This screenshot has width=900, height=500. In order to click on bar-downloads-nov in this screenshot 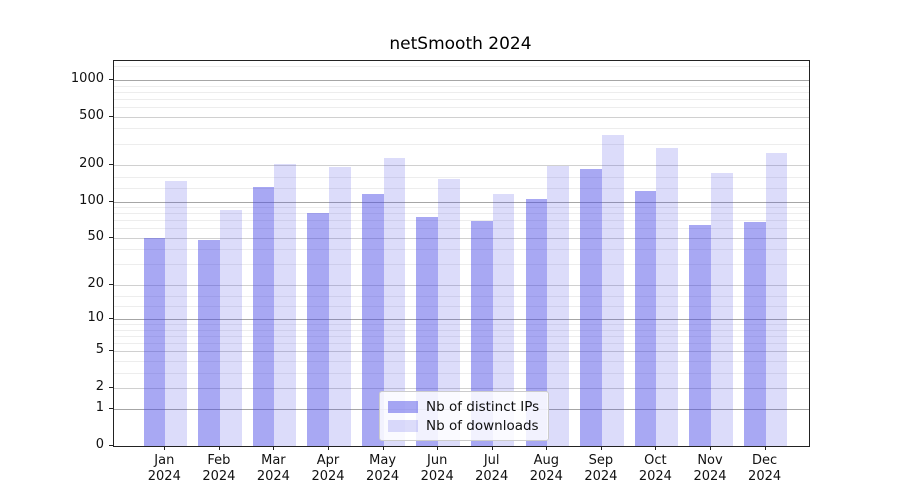, I will do `click(722, 309)`.